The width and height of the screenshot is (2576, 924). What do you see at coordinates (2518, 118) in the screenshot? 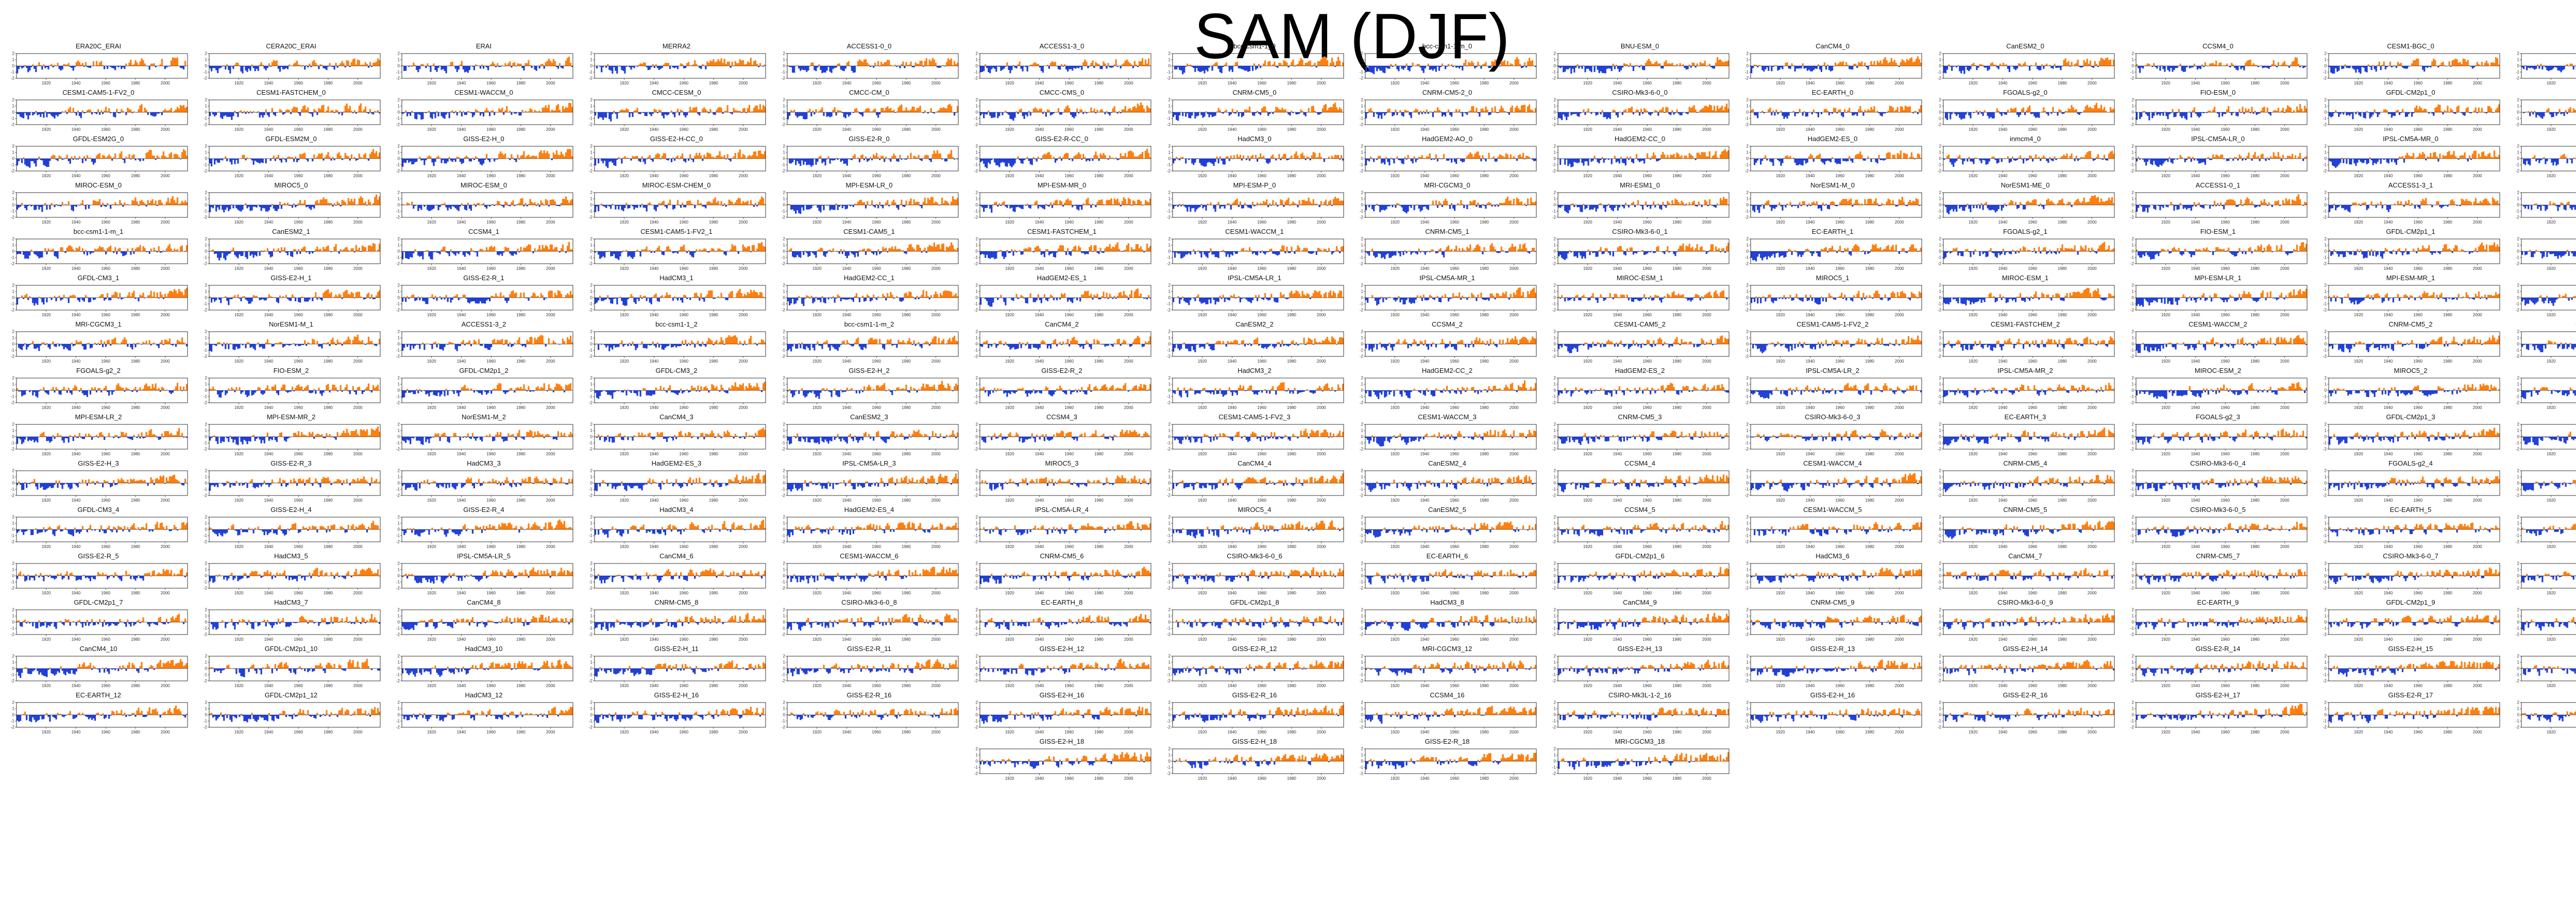
I see `y-tick-label: -1` at bounding box center [2518, 118].